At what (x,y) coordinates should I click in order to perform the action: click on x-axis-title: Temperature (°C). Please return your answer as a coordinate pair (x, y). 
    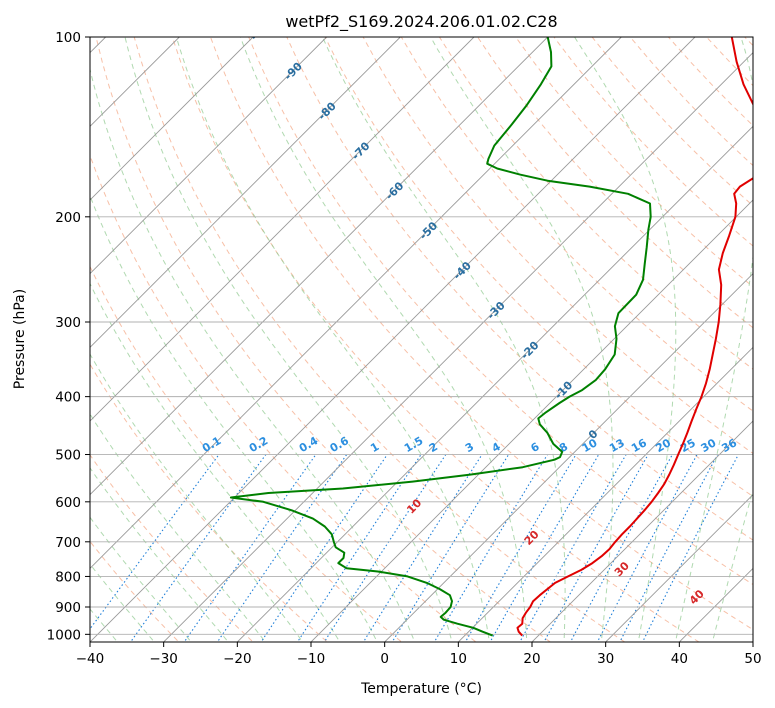
    Looking at the image, I should click on (421, 689).